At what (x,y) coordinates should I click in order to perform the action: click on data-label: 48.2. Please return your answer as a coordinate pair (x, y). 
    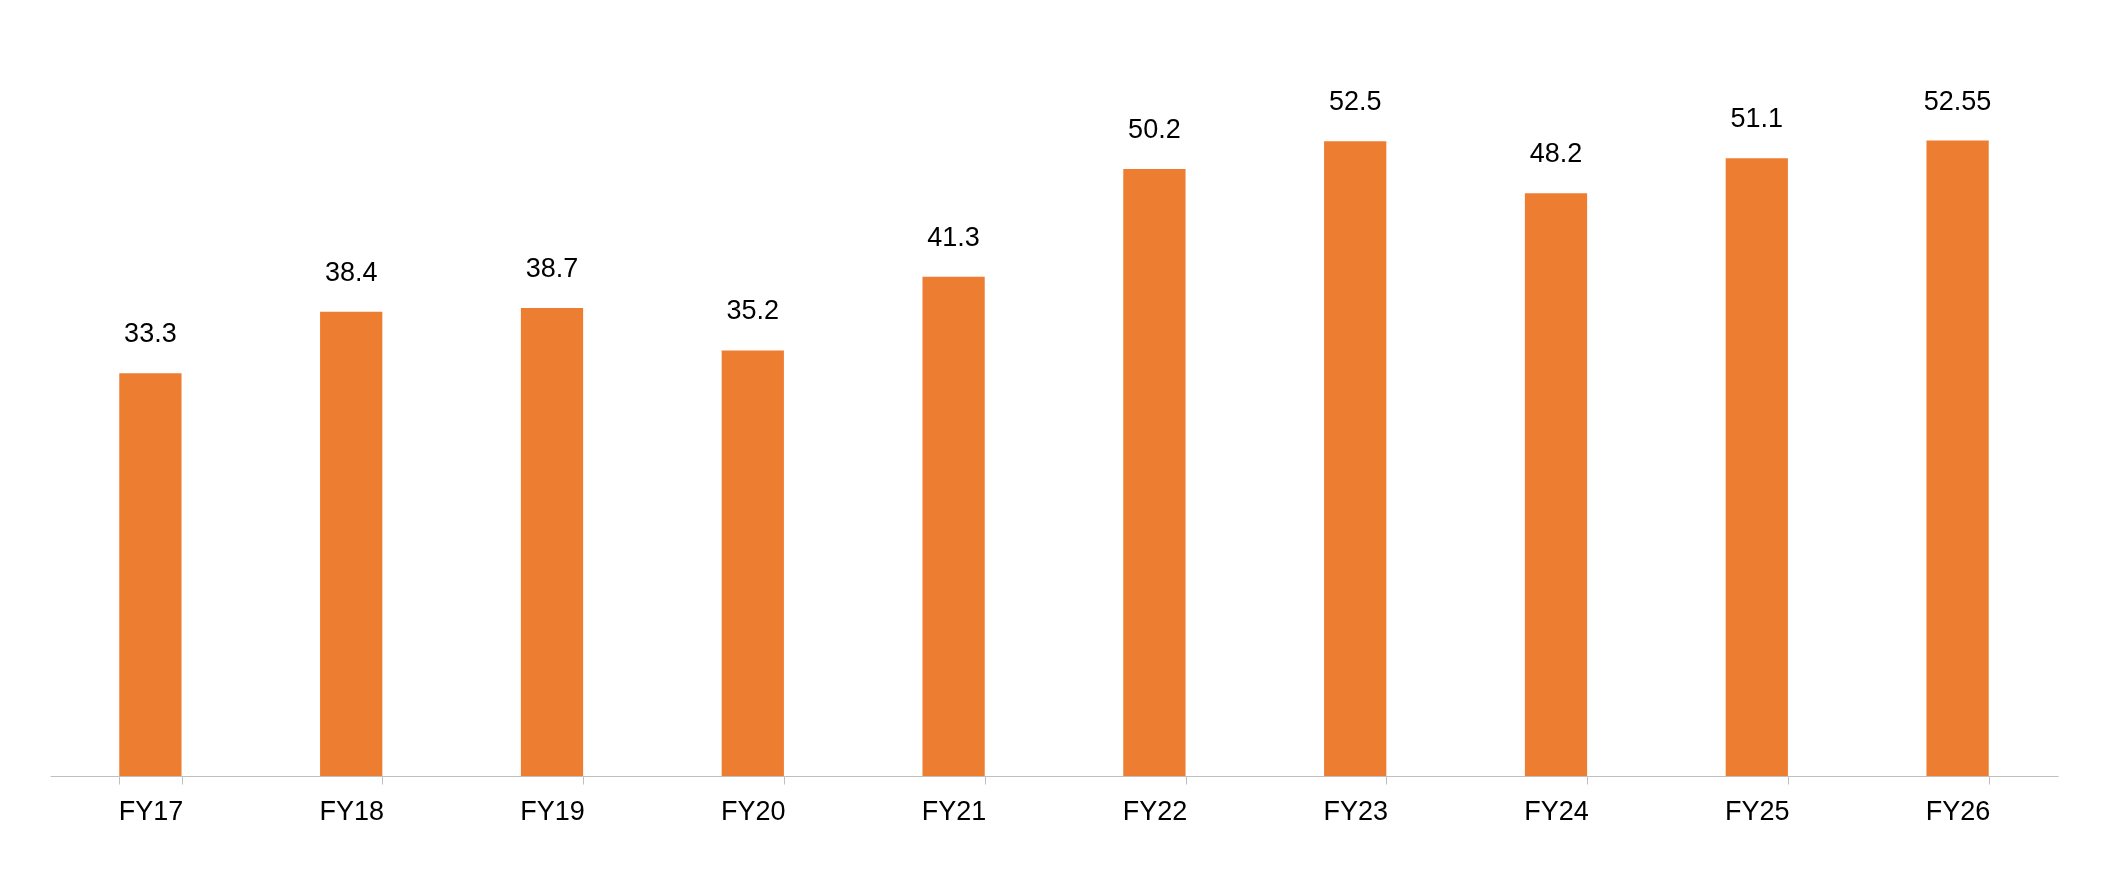
    Looking at the image, I should click on (1556, 153).